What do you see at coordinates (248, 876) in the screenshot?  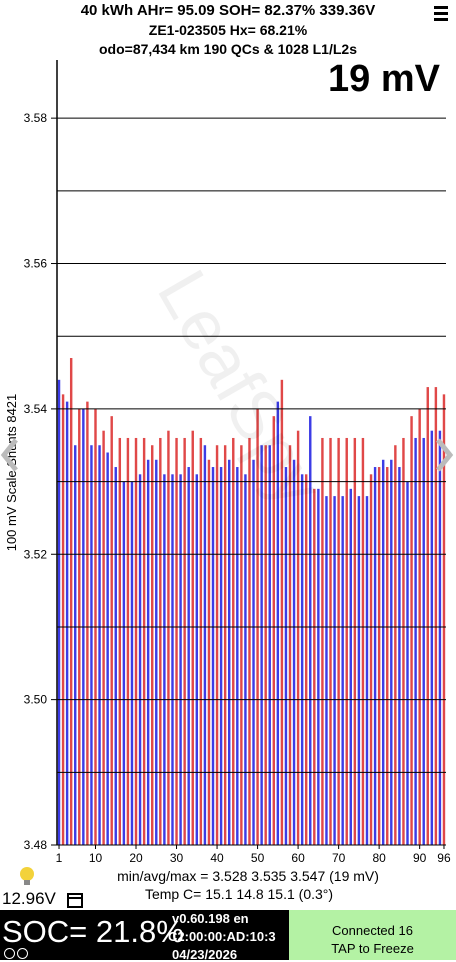 I see `min-avg-max: min/avg/max = 3.528 3.535 3.547 (19 mV)` at bounding box center [248, 876].